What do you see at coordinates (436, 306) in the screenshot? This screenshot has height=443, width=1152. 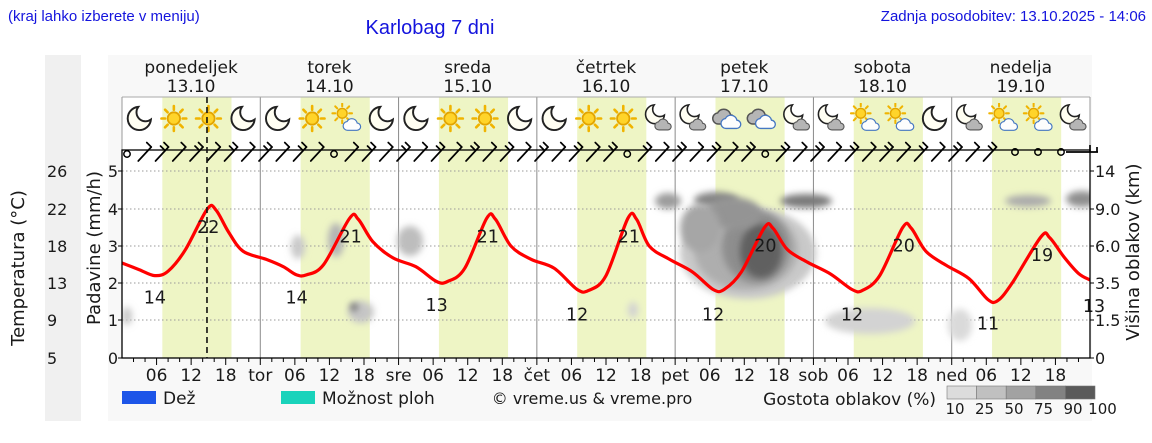 I see `temp-min-label: 13` at bounding box center [436, 306].